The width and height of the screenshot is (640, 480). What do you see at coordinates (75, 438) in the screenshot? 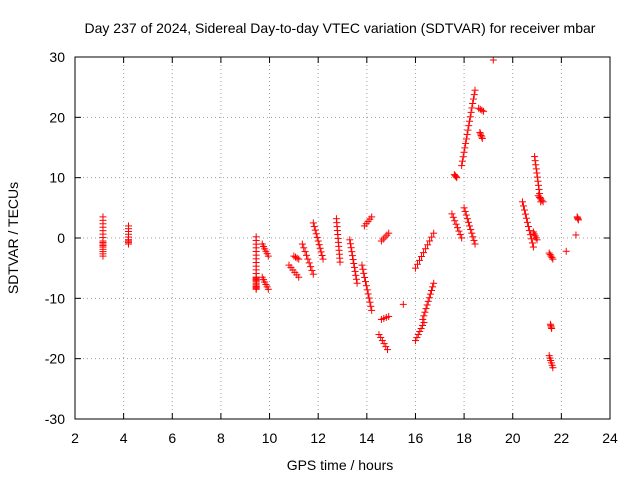
I see `x-tick-label: 2` at bounding box center [75, 438].